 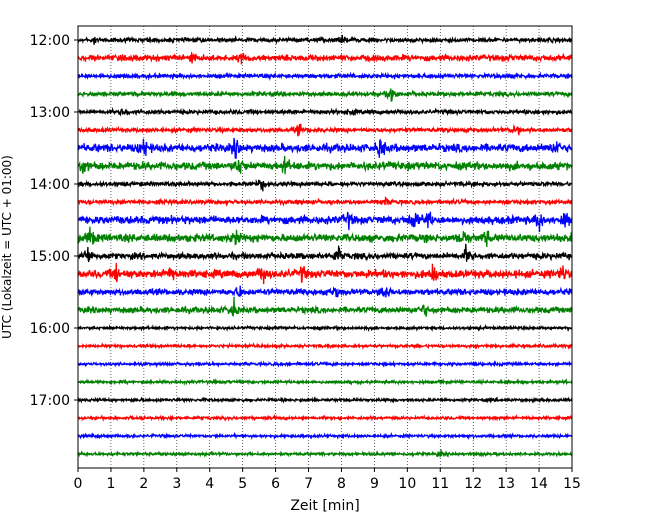 What do you see at coordinates (473, 484) in the screenshot?
I see `x-tick-label: 12` at bounding box center [473, 484].